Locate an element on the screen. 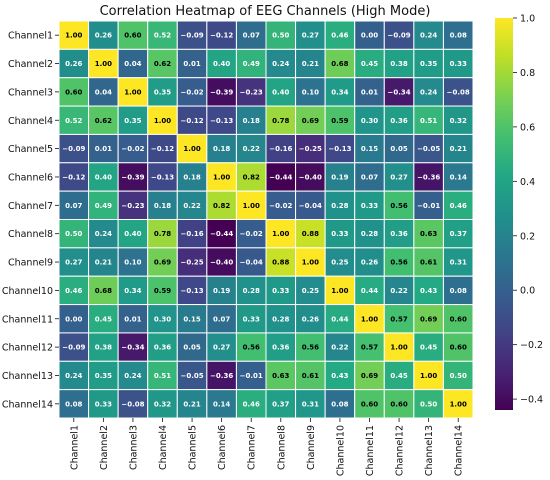  cell-value-label-r8-c3: 0.40 is located at coordinates (132, 234).